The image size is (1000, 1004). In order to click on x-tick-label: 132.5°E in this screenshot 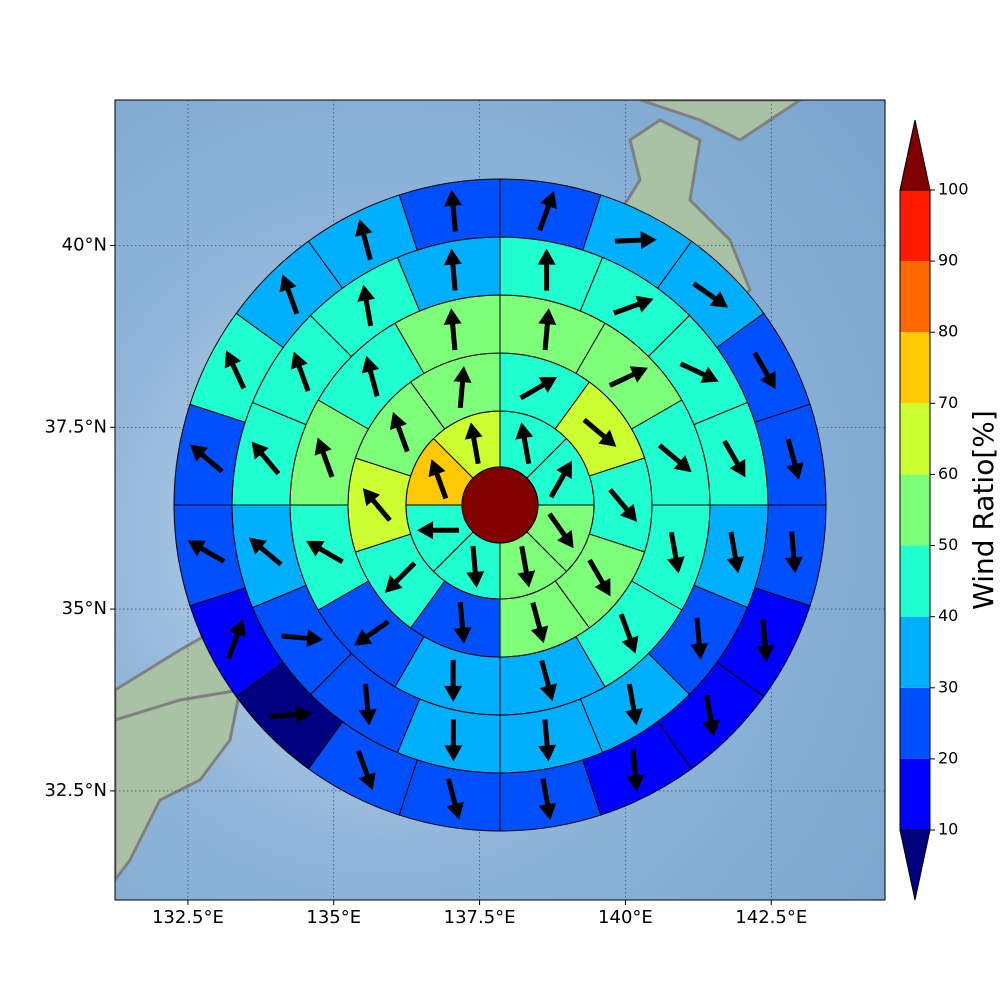, I will do `click(188, 917)`.